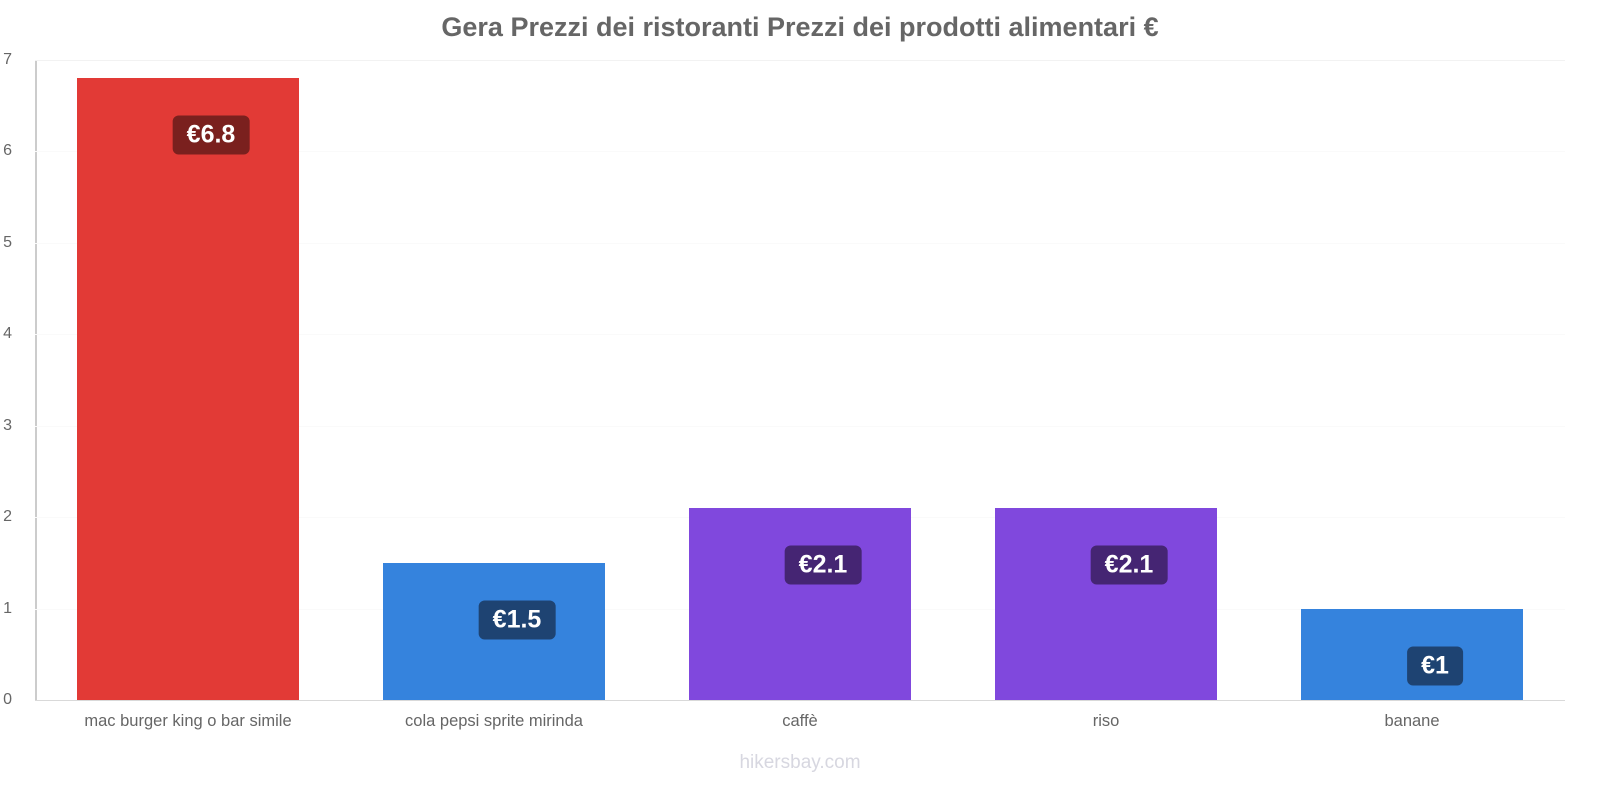 This screenshot has width=1600, height=800. What do you see at coordinates (800, 700) in the screenshot?
I see `x-axis-line` at bounding box center [800, 700].